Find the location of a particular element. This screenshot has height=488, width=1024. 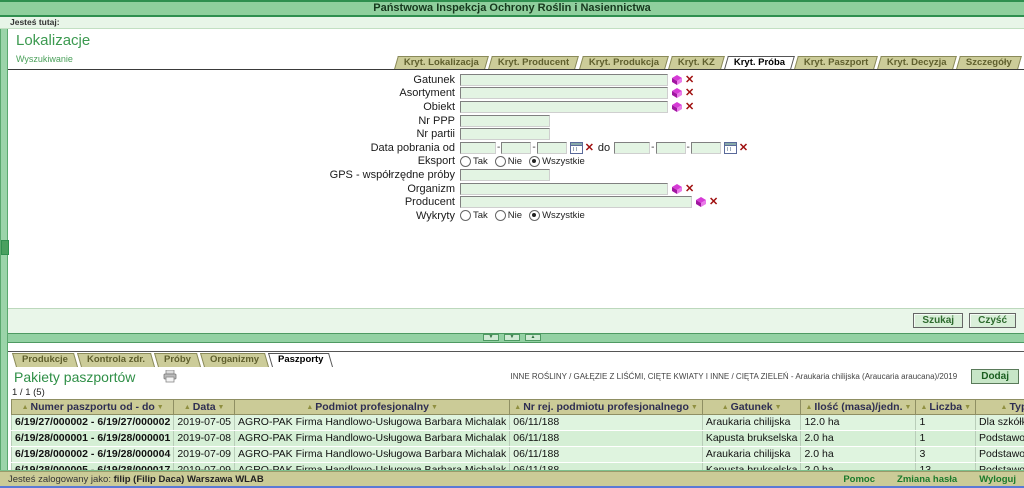

tab-szczegóły: Szczegóły is located at coordinates (989, 62).